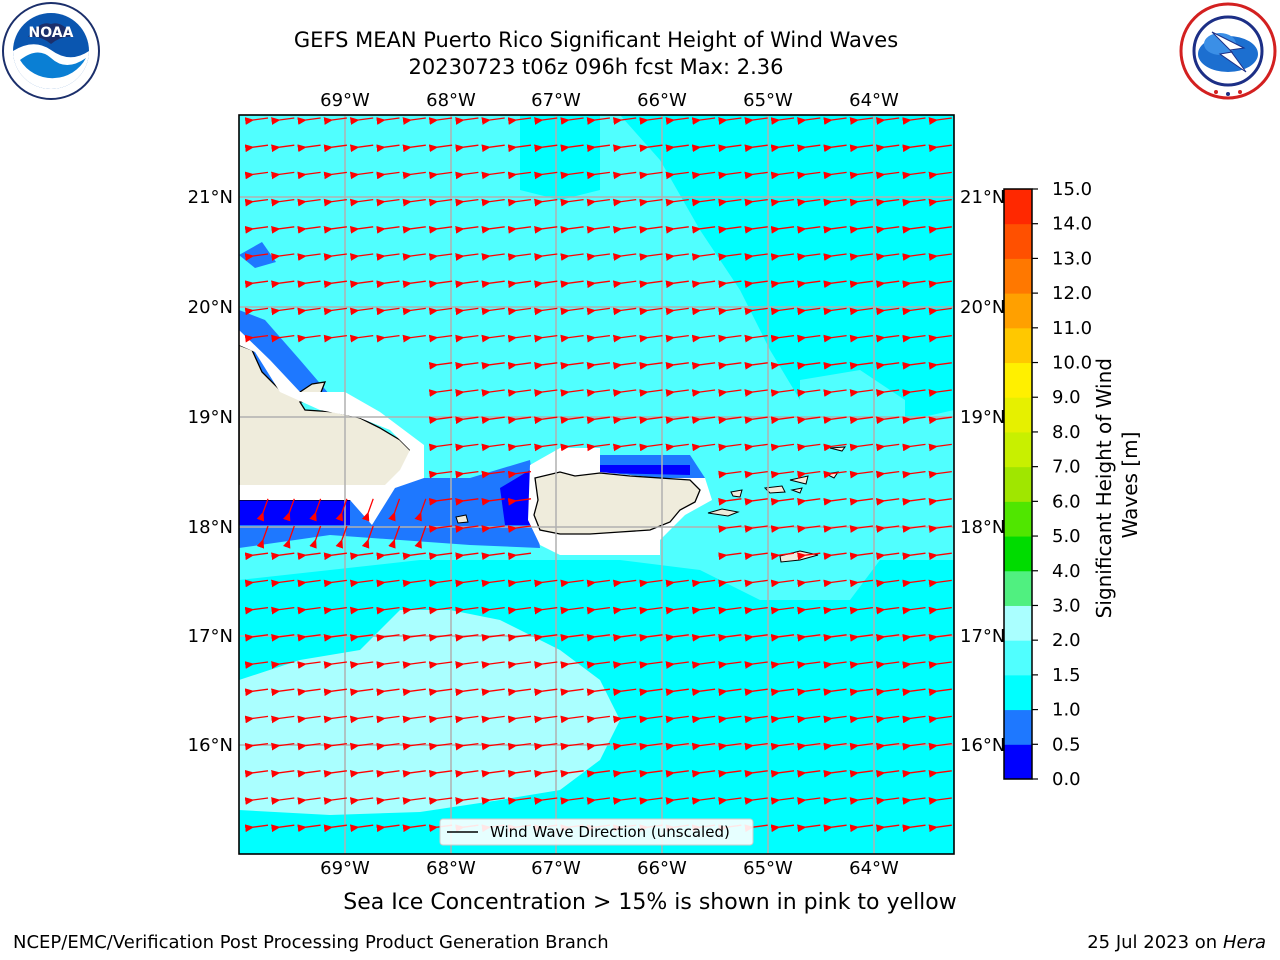 The height and width of the screenshot is (960, 1280). Describe the element at coordinates (1072, 224) in the screenshot. I see `colorbar-tick-label: 14.0` at that location.